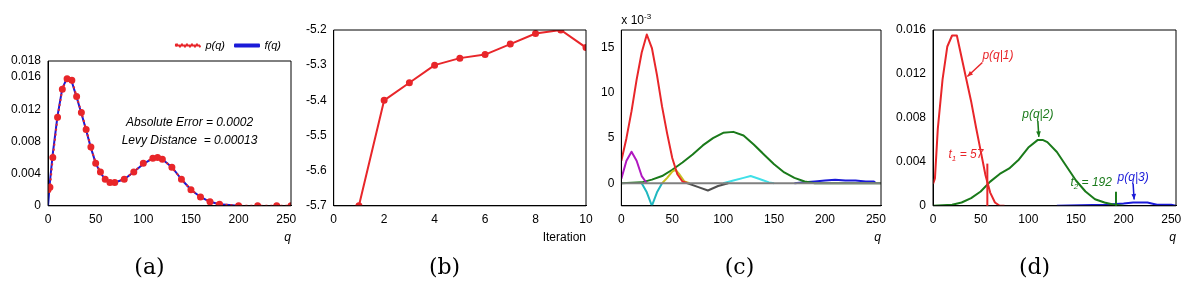 This screenshot has height=299, width=1188. What do you see at coordinates (607, 92) in the screenshot?
I see `y-tick-label: 10` at bounding box center [607, 92].